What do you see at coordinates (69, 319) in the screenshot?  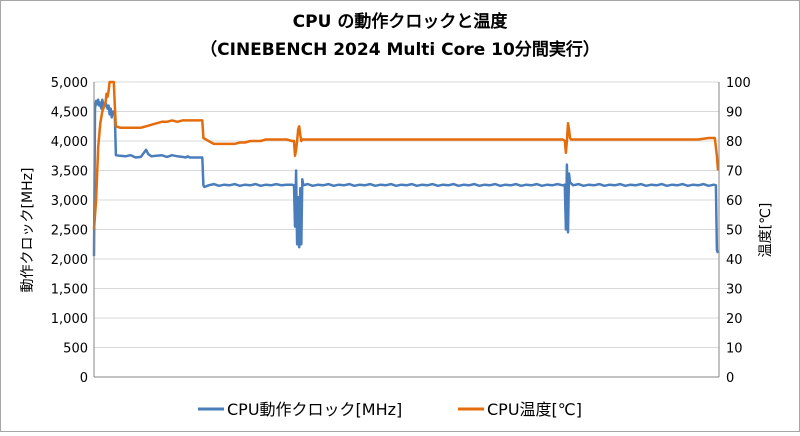 I see `y-left-tick-label: 1,000` at bounding box center [69, 319].